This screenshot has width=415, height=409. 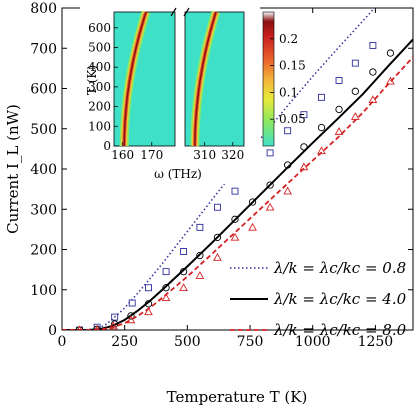 What do you see at coordinates (250, 342) in the screenshot?
I see `x-tick-label: 750` at bounding box center [250, 342].